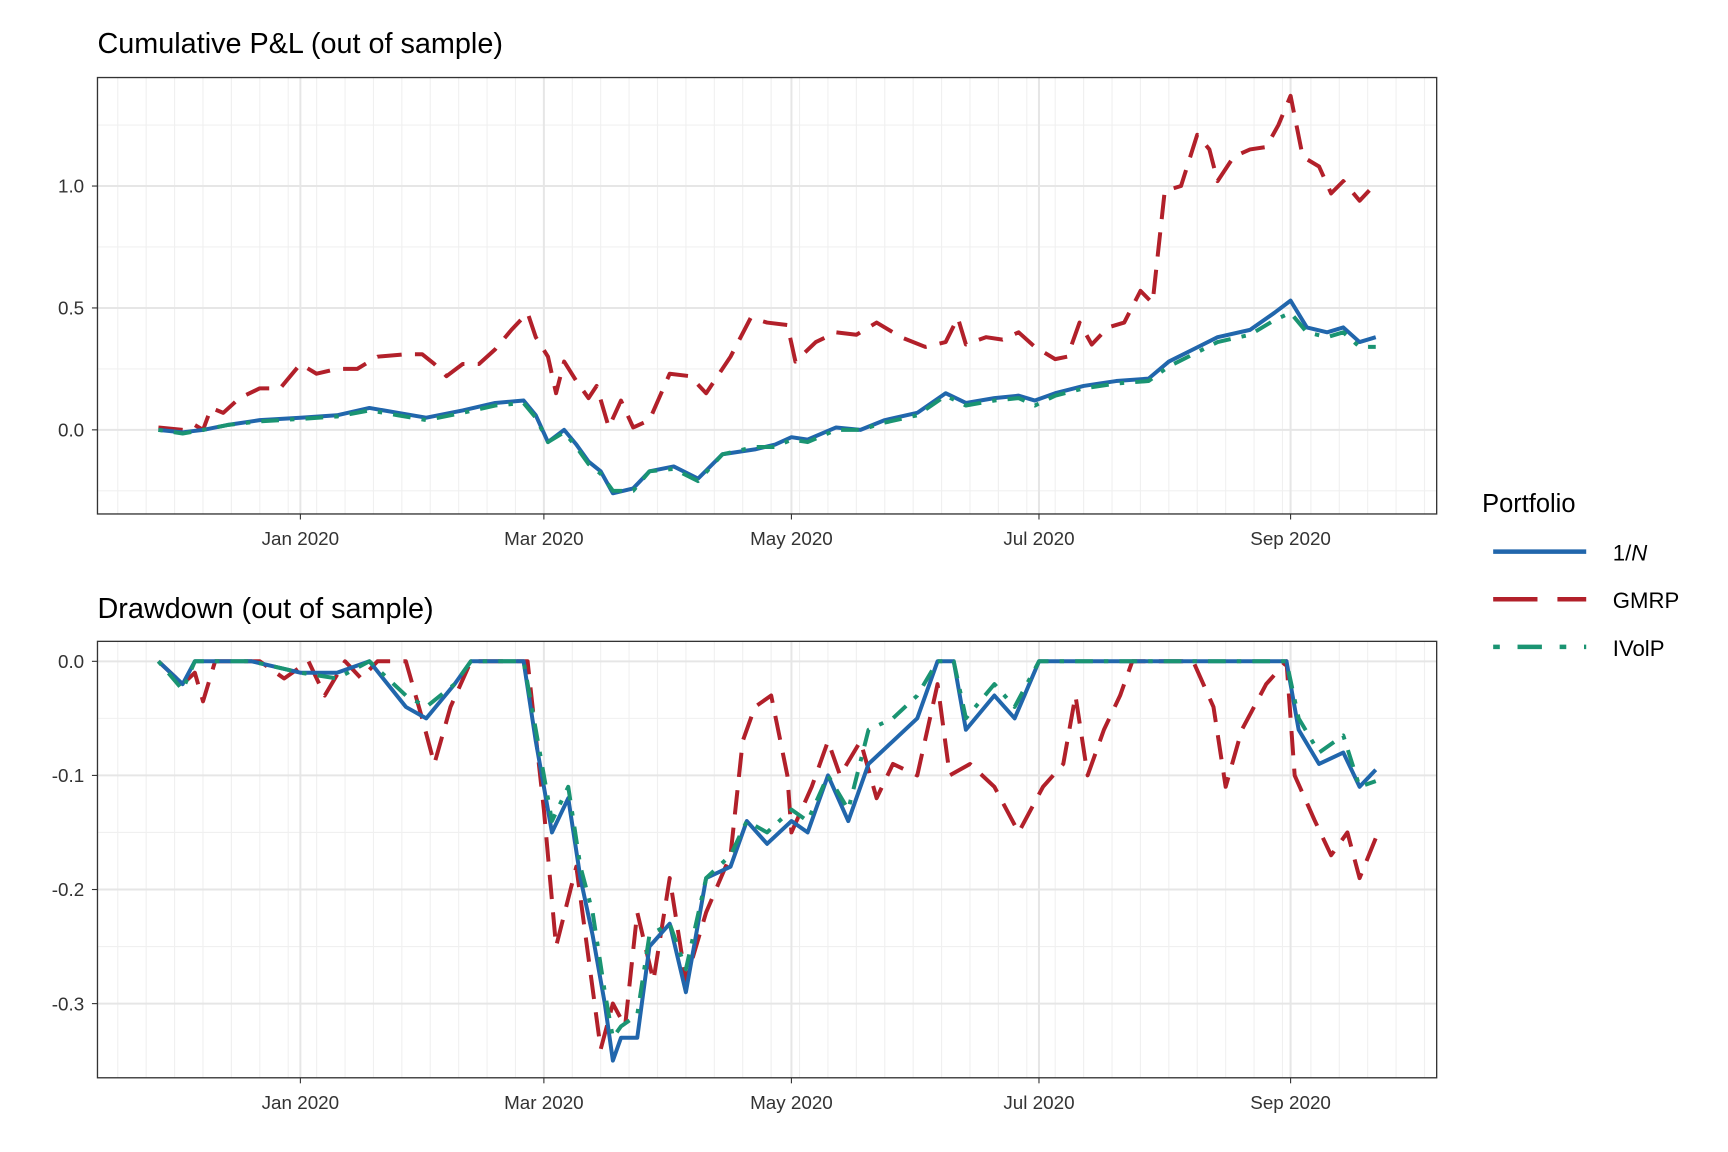 The width and height of the screenshot is (1728, 1152). I want to click on y-tick-label: 1.0, so click(71, 186).